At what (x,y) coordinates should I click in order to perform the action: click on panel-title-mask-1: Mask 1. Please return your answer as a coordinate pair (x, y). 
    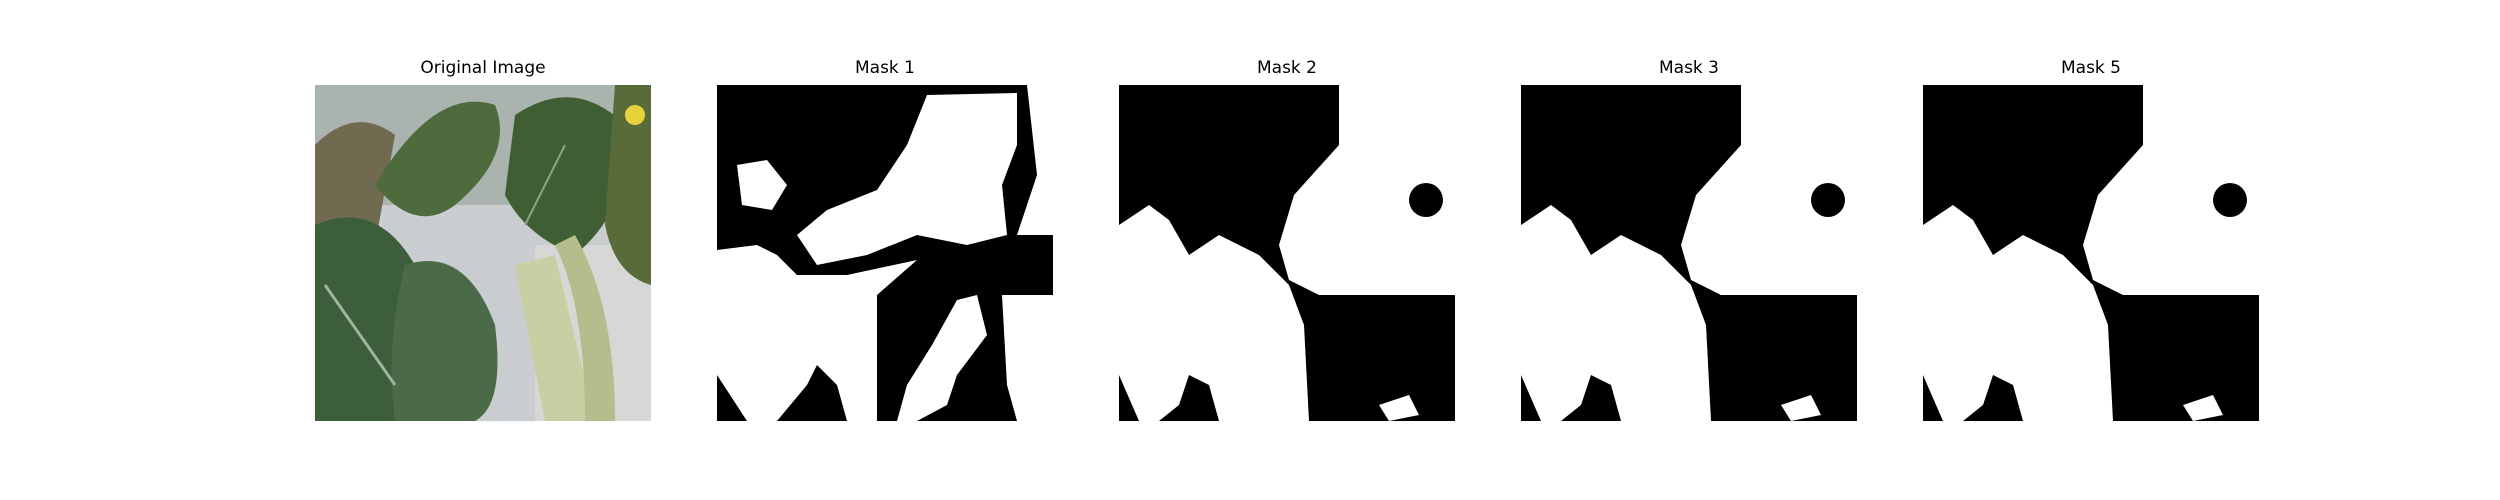
    Looking at the image, I should click on (884, 68).